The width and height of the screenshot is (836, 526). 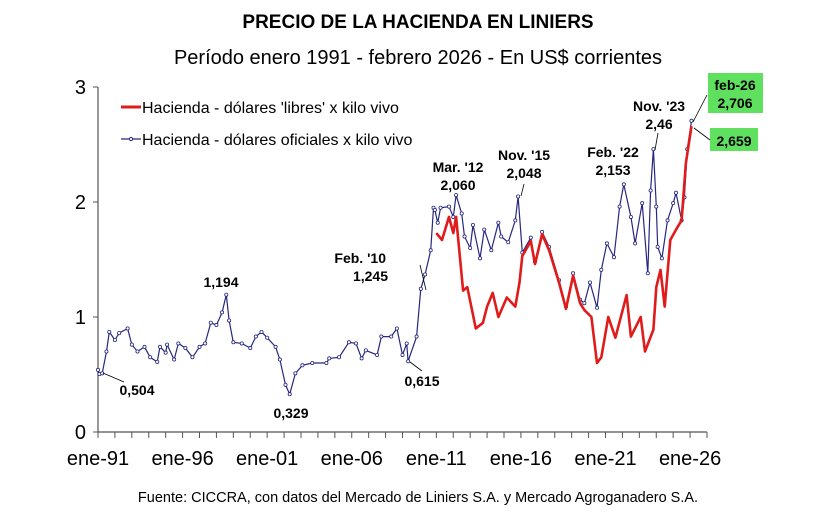 I want to click on legend-marker-oficiales, so click(x=131, y=139).